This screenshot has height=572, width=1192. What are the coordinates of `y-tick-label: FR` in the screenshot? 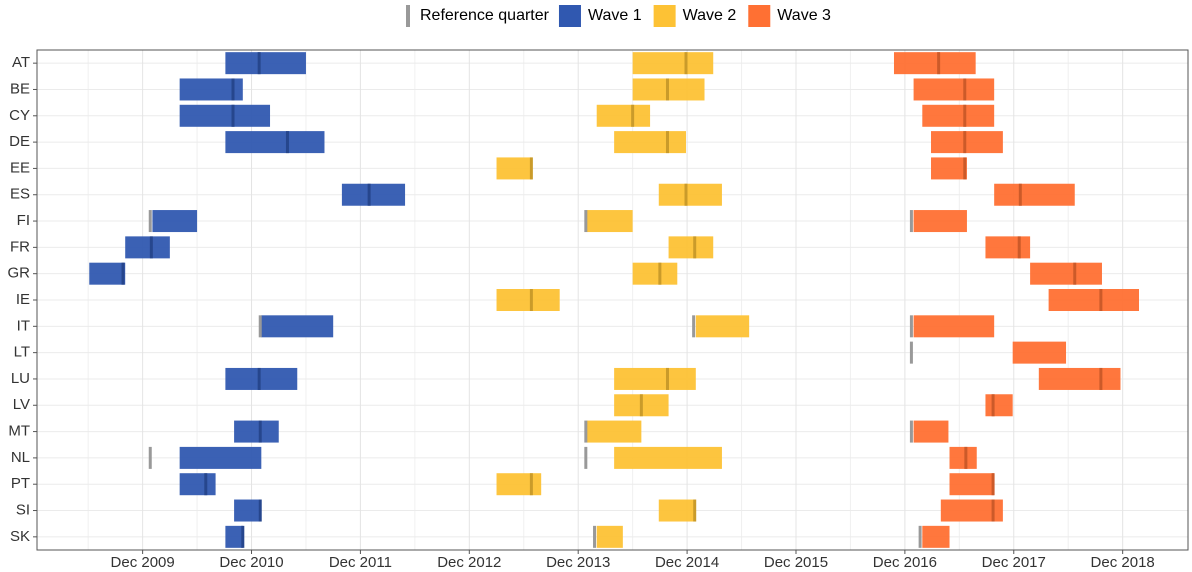 It's located at (20, 246).